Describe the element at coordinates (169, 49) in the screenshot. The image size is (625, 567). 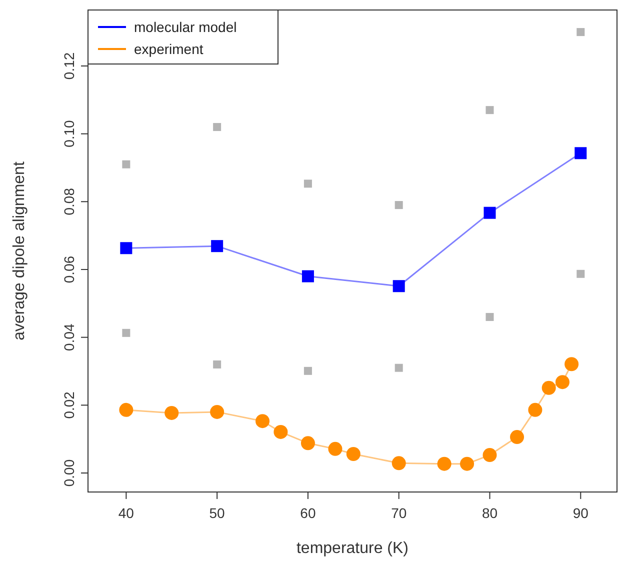
I see `legend-label: experiment` at that location.